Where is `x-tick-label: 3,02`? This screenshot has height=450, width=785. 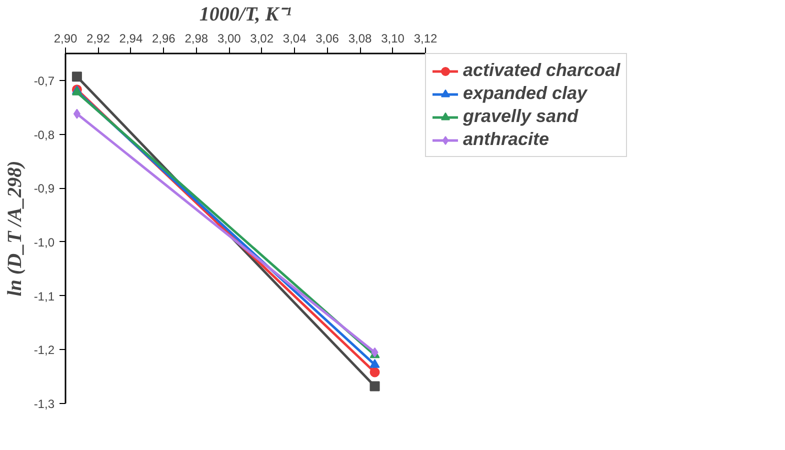 x-tick-label: 3,02 is located at coordinates (262, 39).